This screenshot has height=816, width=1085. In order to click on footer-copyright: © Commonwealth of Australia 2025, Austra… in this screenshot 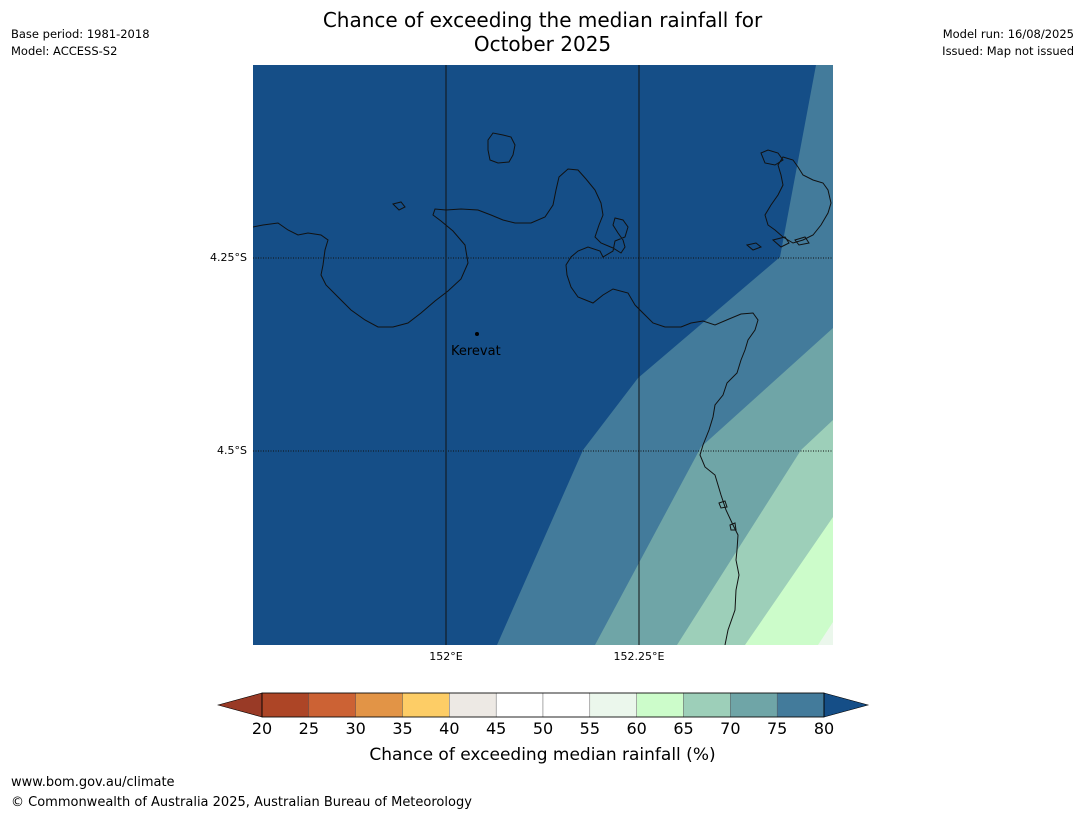, I will do `click(241, 802)`.